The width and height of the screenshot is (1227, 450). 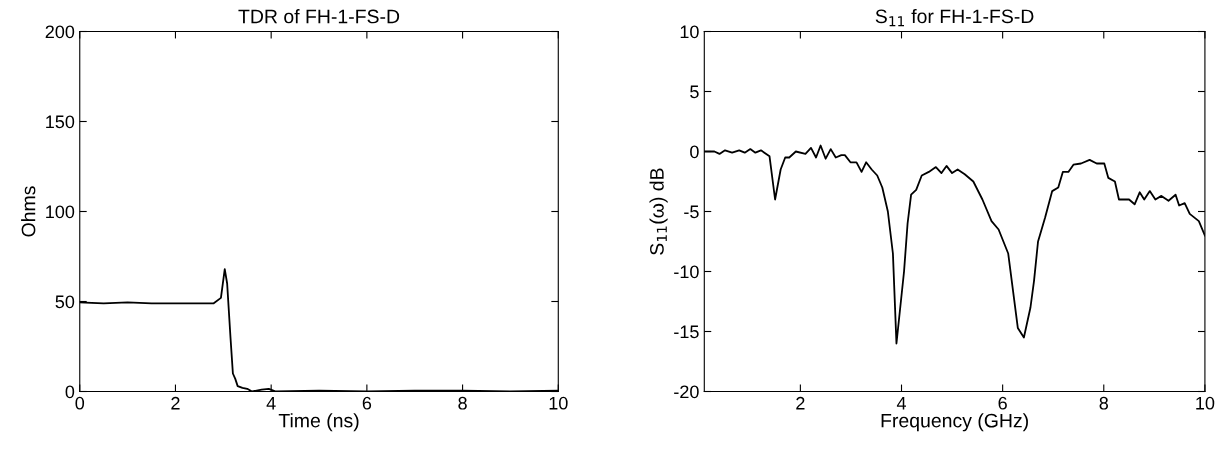 What do you see at coordinates (686, 332) in the screenshot?
I see `y-tick-label: -15` at bounding box center [686, 332].